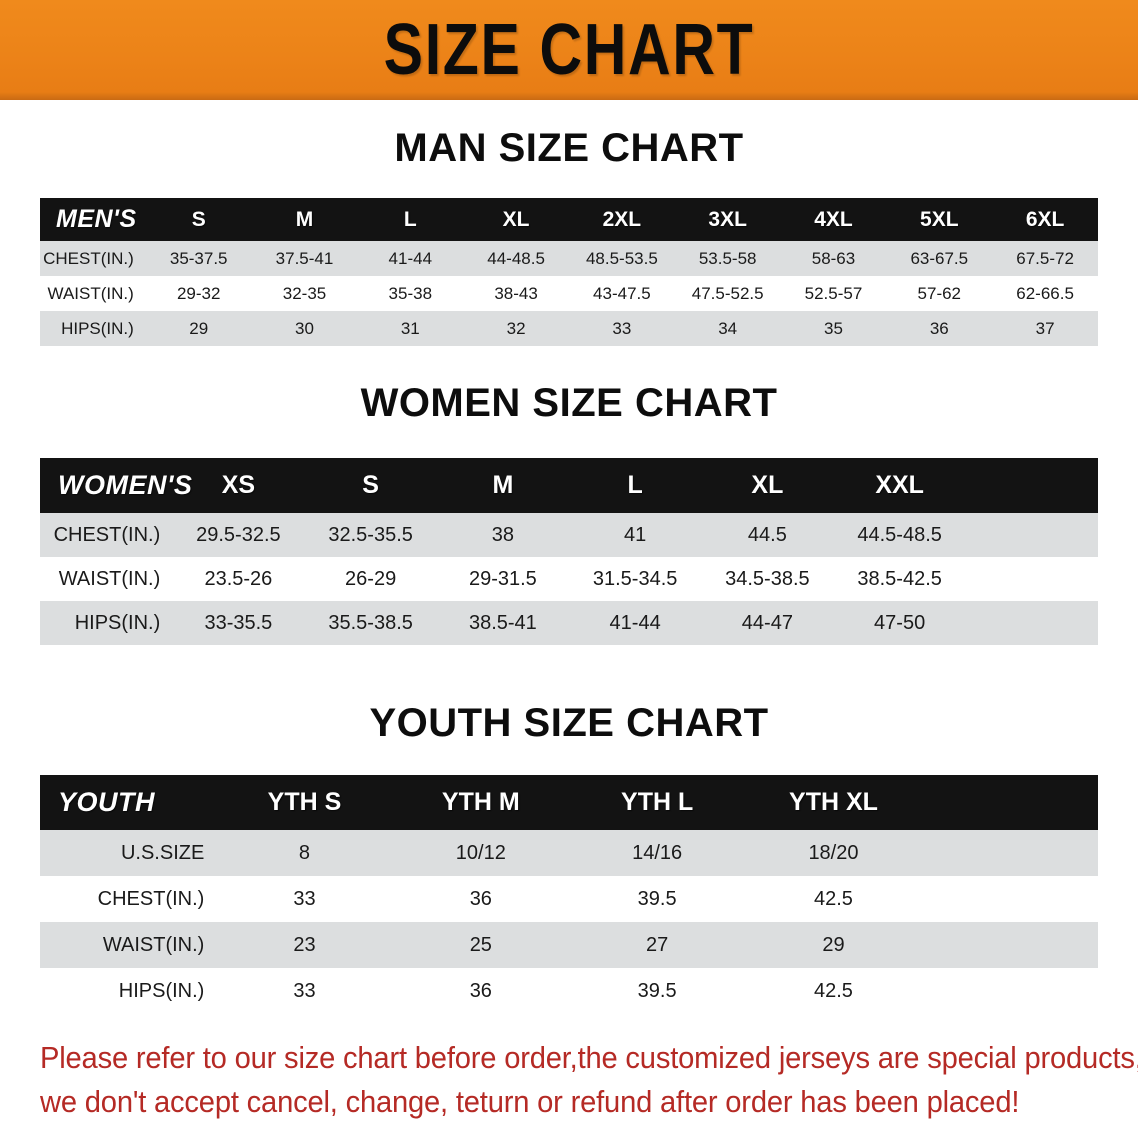 The image size is (1138, 1132). What do you see at coordinates (833, 944) in the screenshot?
I see `youth-cell: 29` at bounding box center [833, 944].